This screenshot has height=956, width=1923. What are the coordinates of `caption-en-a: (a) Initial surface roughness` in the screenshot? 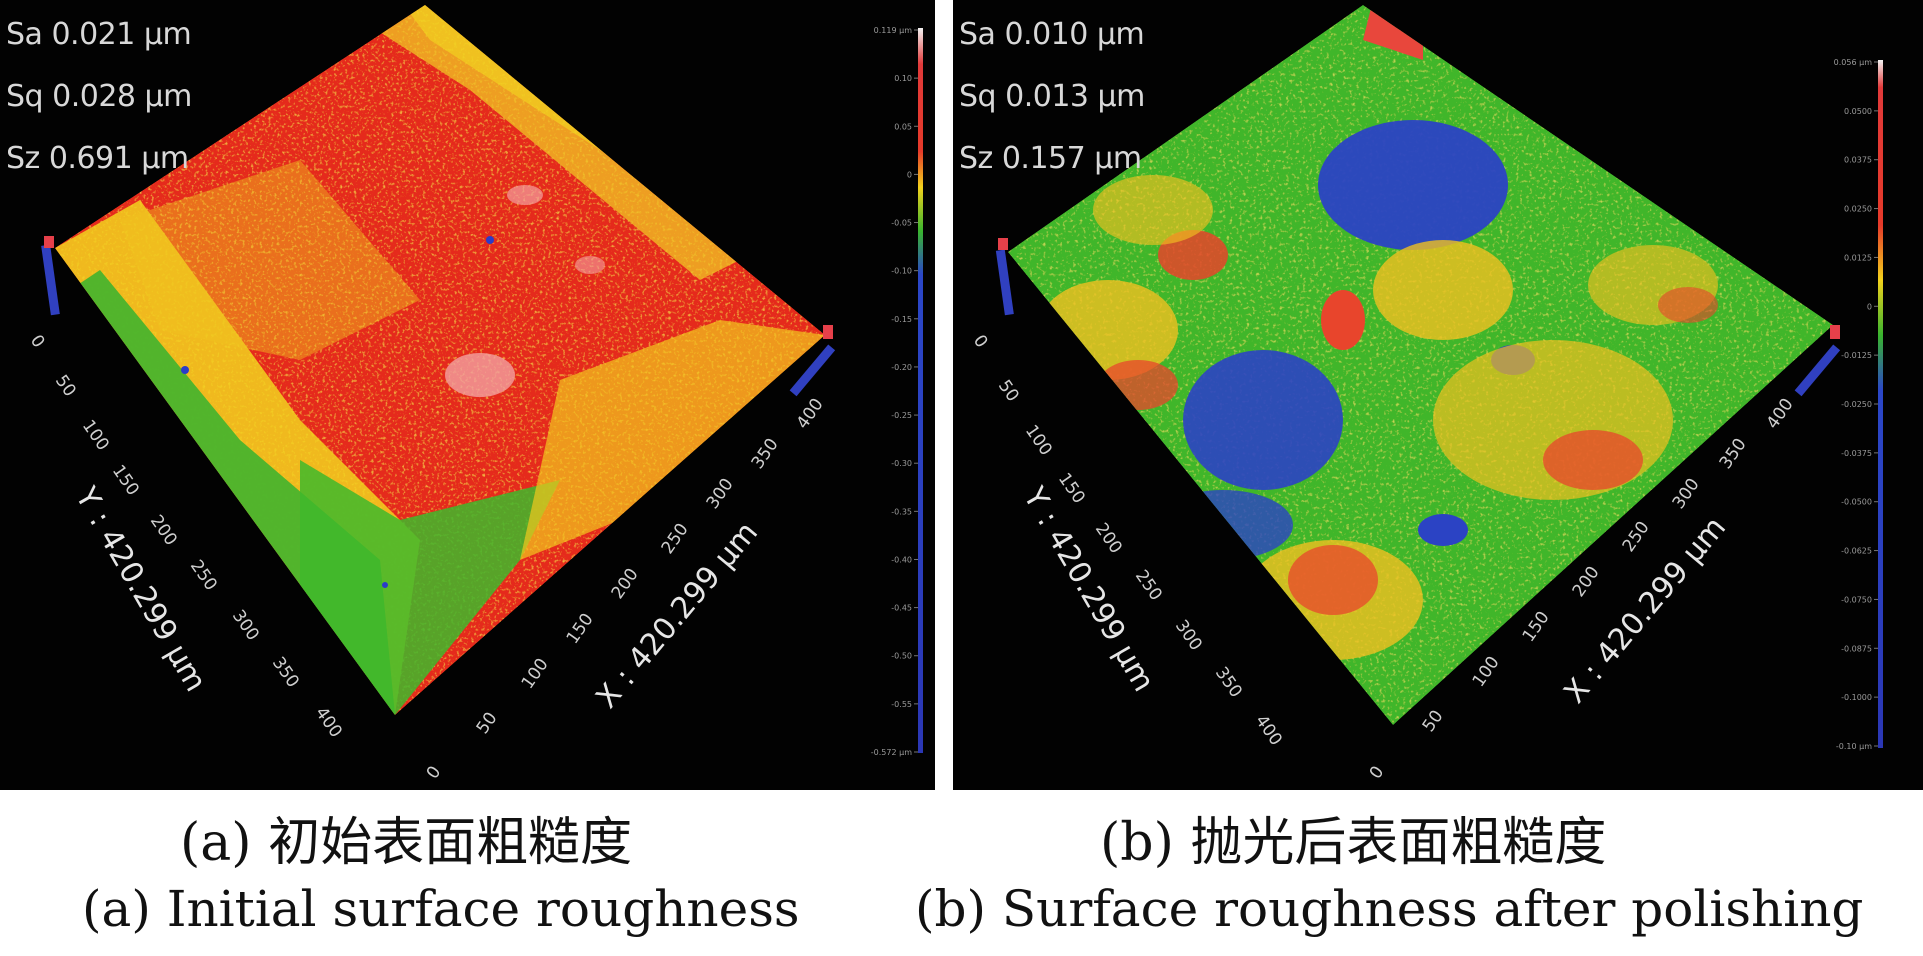 It's located at (441, 909).